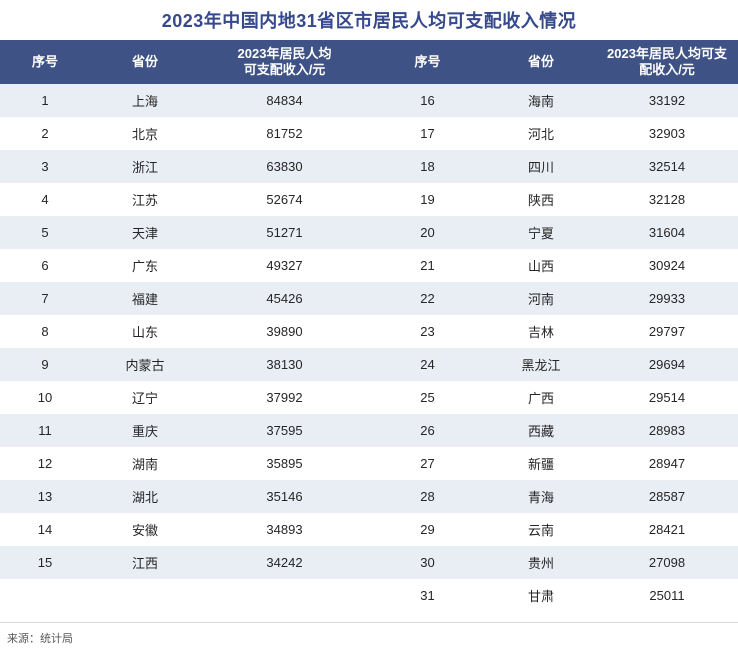  I want to click on table-row: 9 内蒙古 38130 24 黑龙江 29694, so click(369, 364).